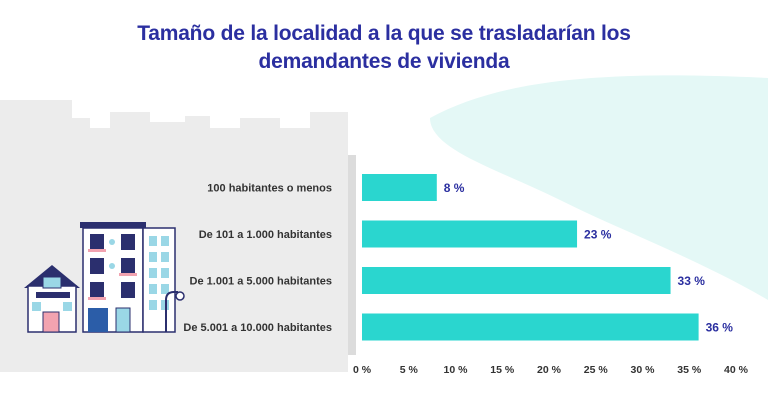  What do you see at coordinates (409, 370) in the screenshot?
I see `x-tick-label: 5 %` at bounding box center [409, 370].